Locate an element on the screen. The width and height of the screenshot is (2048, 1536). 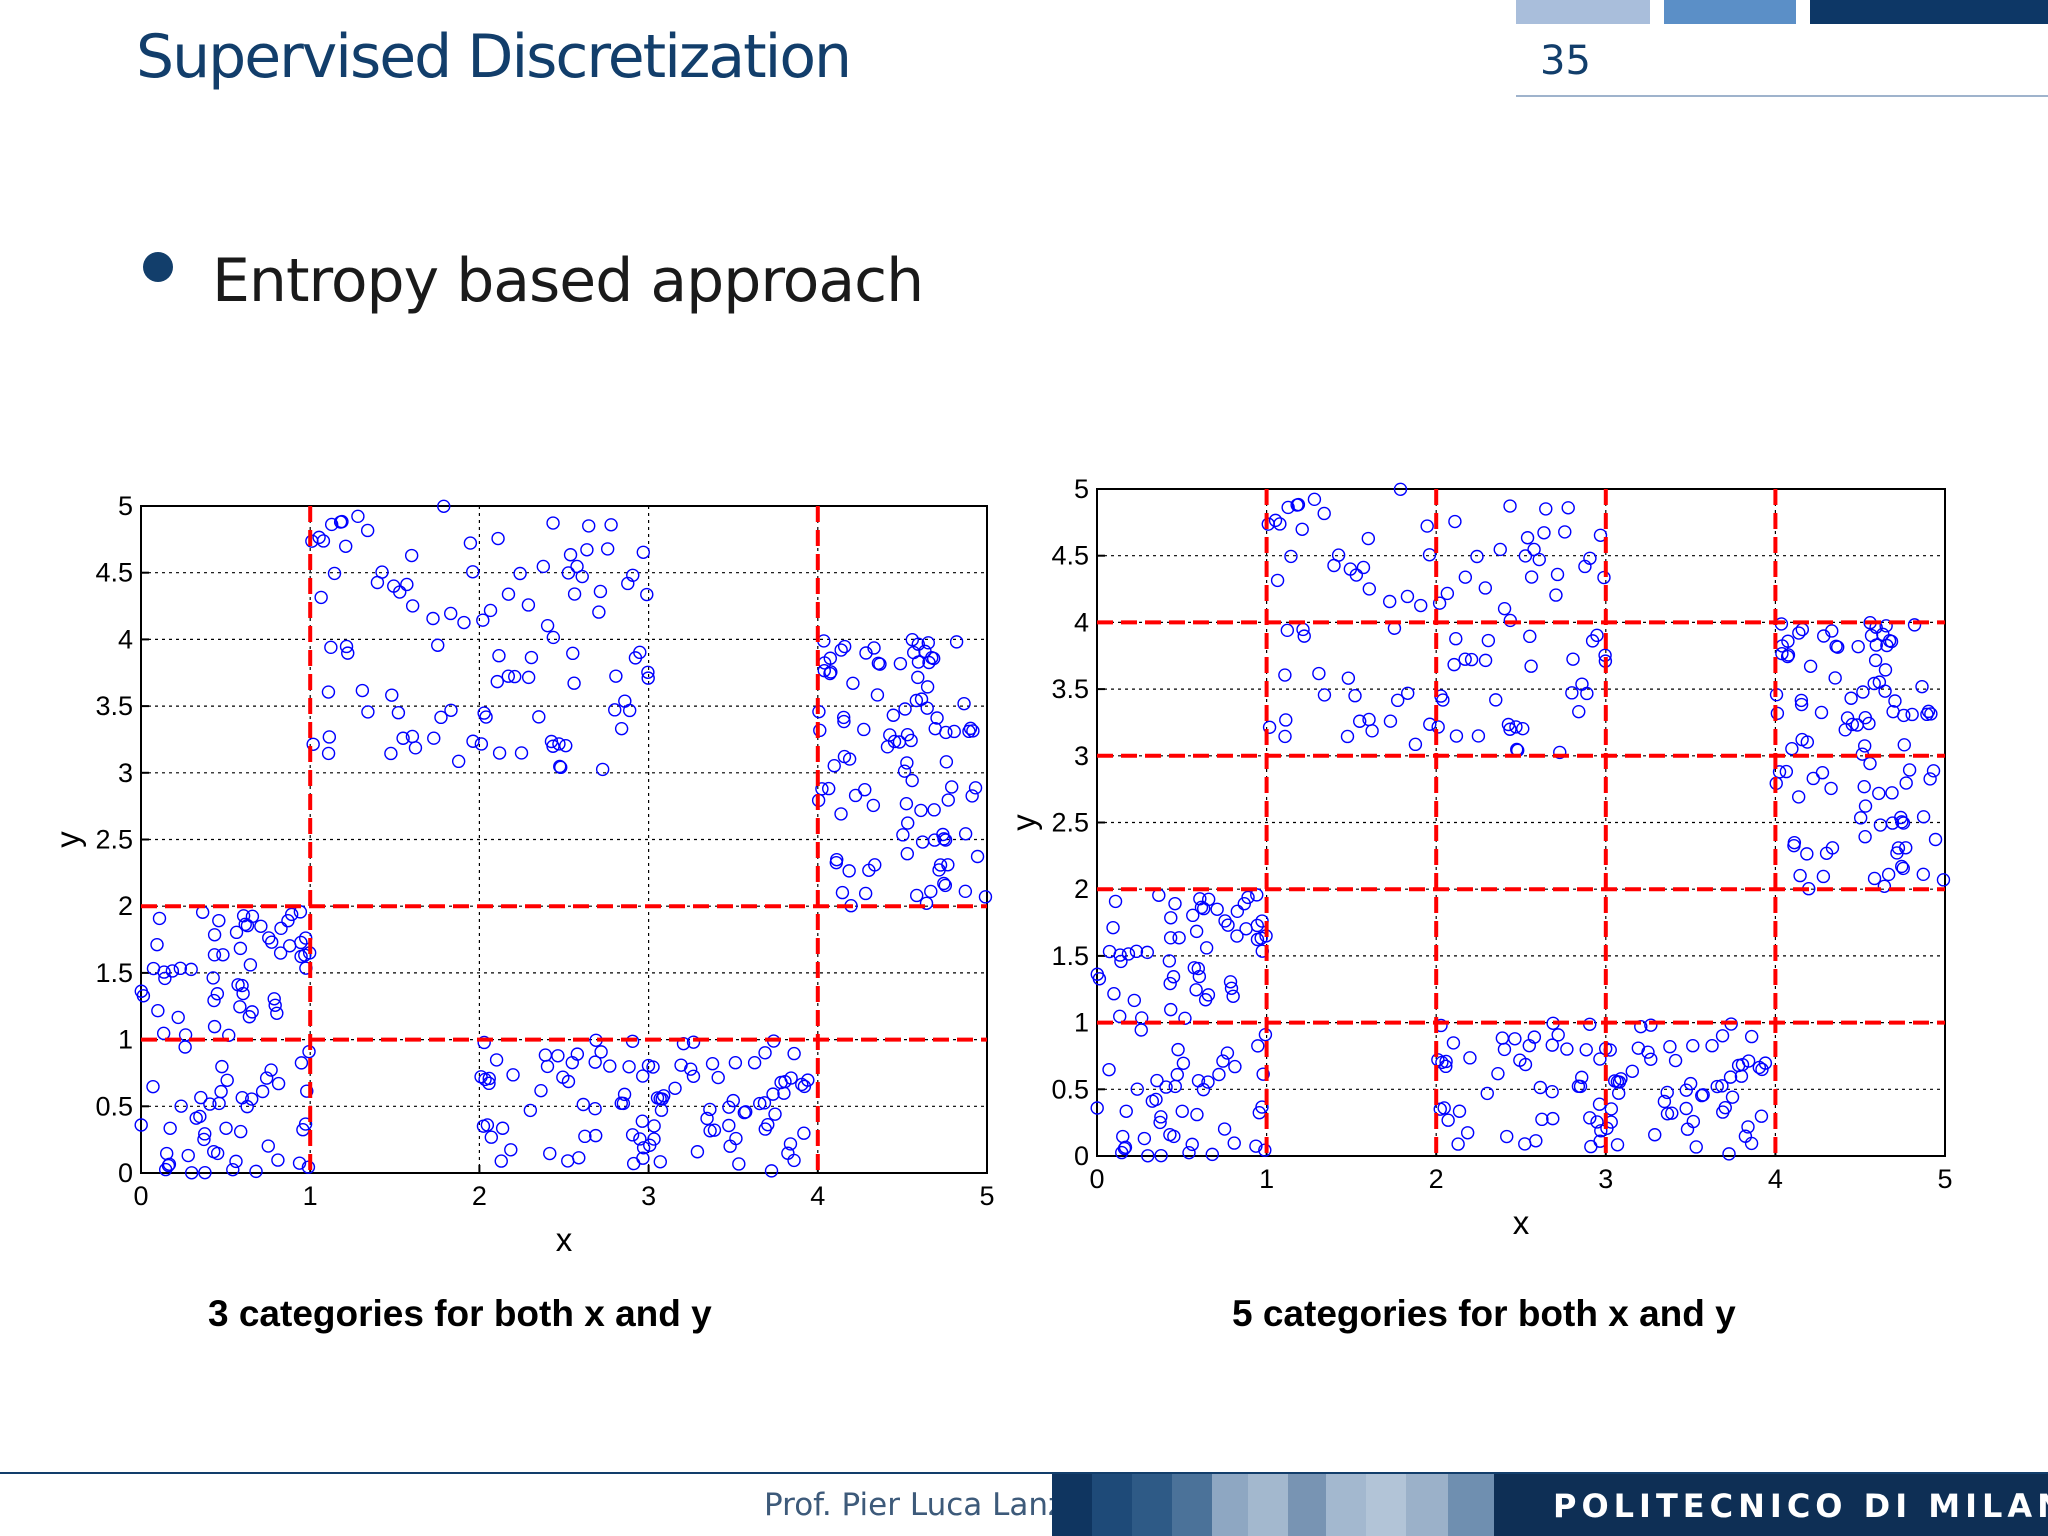
y-tick-label: 2.5 is located at coordinates (1070, 823).